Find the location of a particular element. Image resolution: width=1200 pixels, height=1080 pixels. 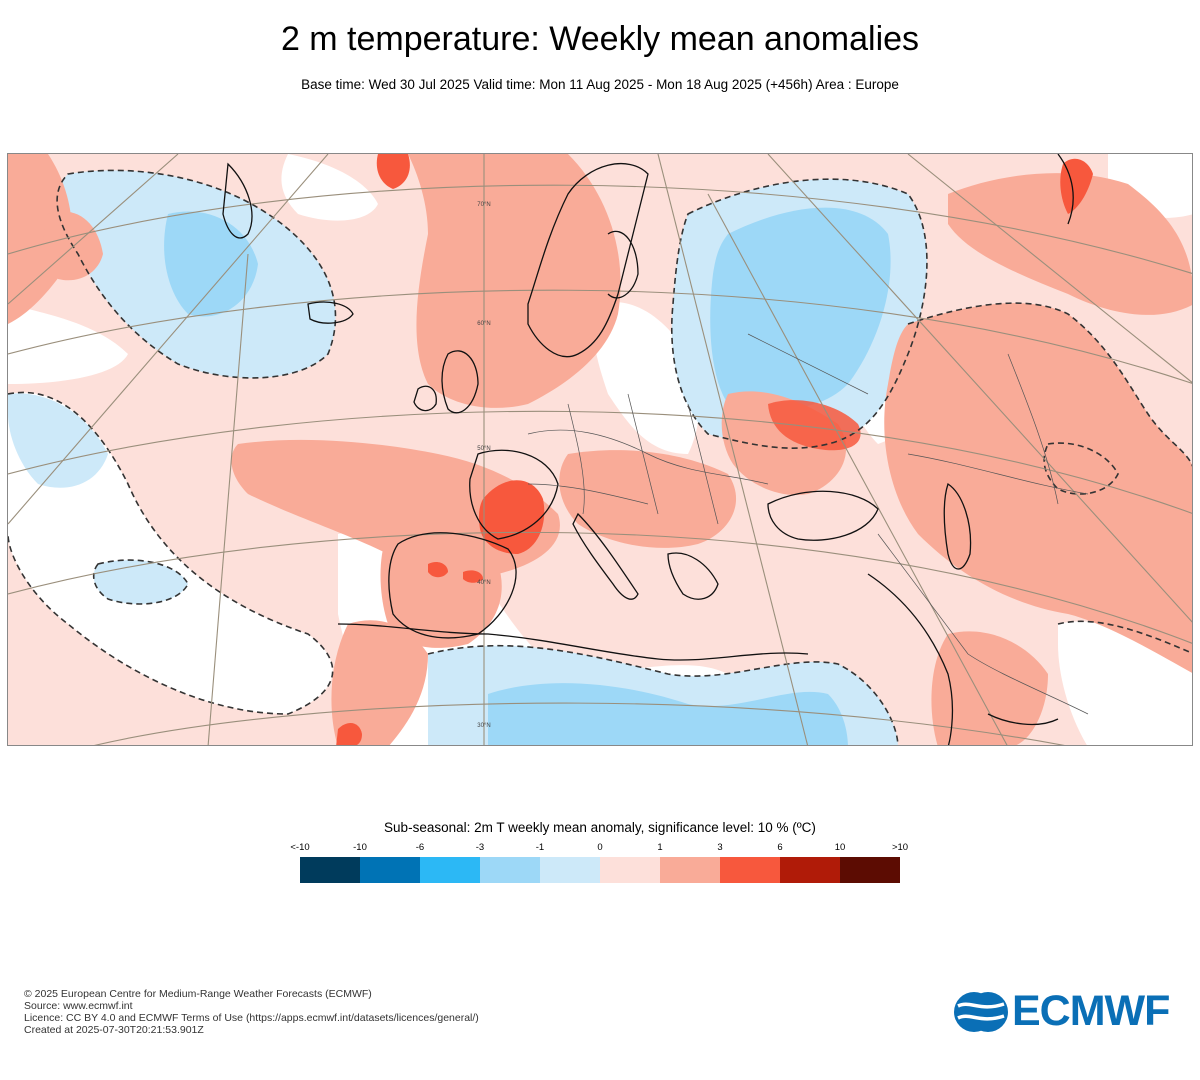

legend-tick-label: -6 is located at coordinates (420, 847).